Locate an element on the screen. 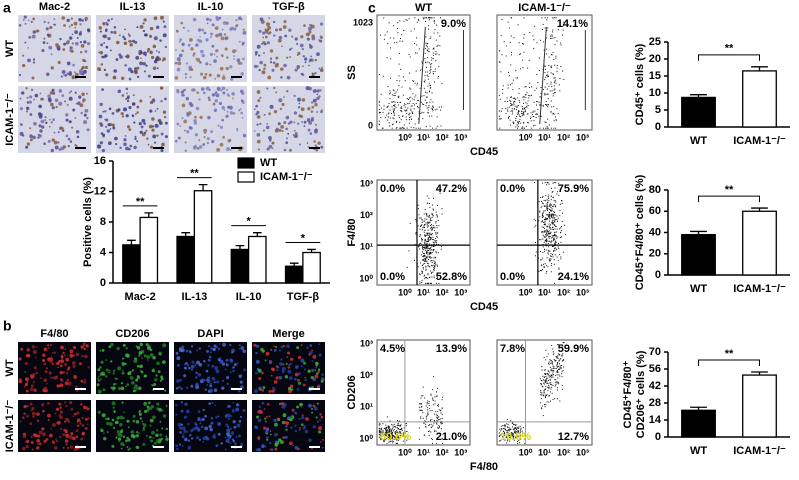 This screenshot has width=799, height=480. x-tick-label: 10¹ is located at coordinates (544, 292).